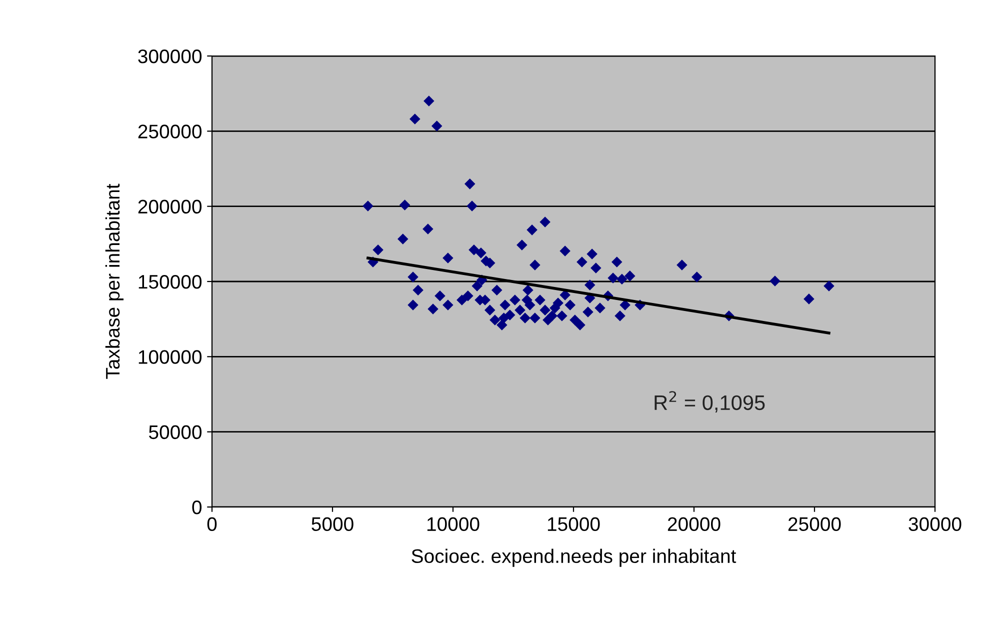  Describe the element at coordinates (170, 131) in the screenshot. I see `y-tick-label: 250000` at that location.